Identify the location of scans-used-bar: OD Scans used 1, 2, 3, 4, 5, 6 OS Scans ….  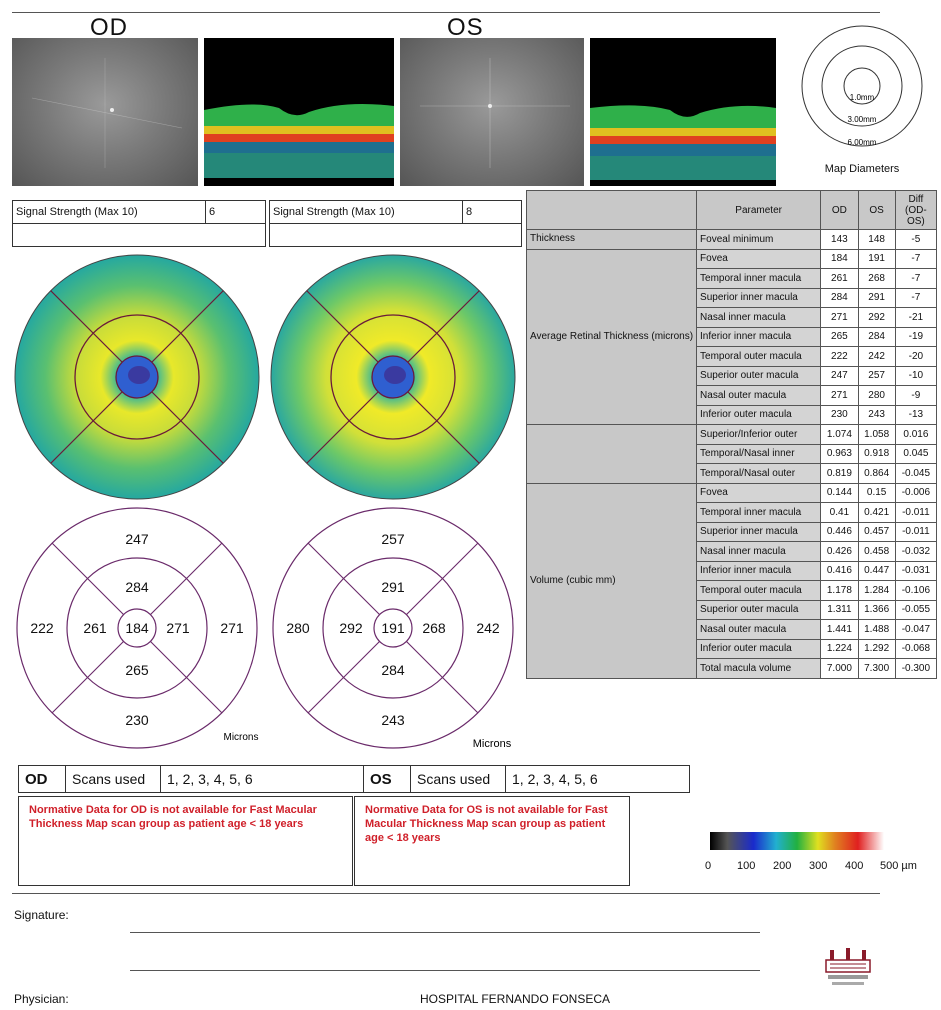
(354, 779).